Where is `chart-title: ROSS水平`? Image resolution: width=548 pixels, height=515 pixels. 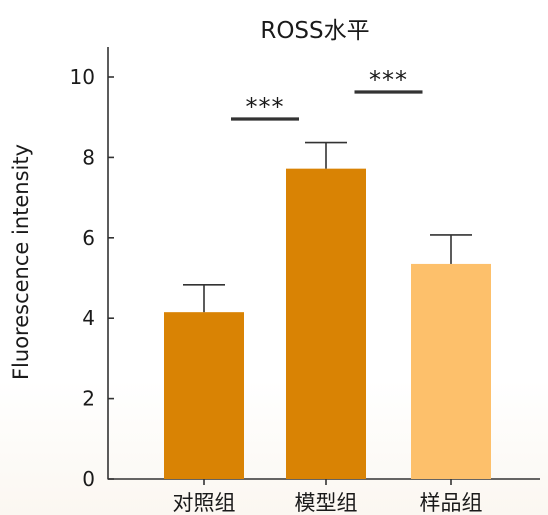
chart-title: ROSS水平 is located at coordinates (314, 31).